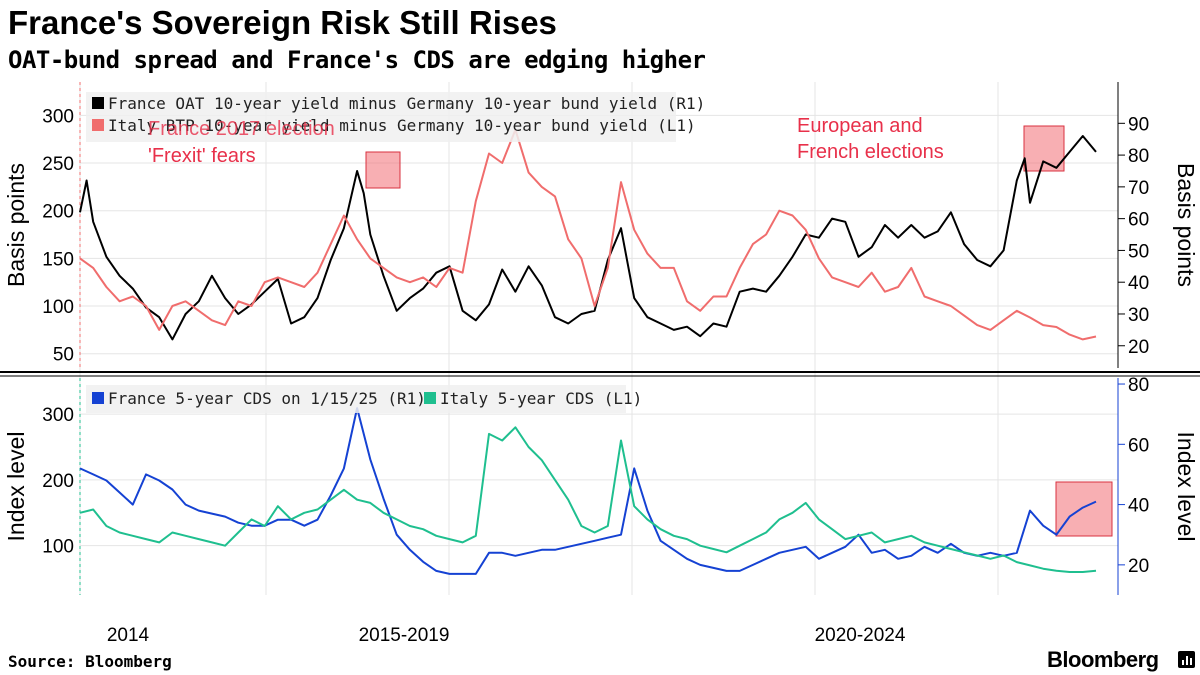 The width and height of the screenshot is (1200, 675). I want to click on left-tick-label: 150, so click(58, 259).